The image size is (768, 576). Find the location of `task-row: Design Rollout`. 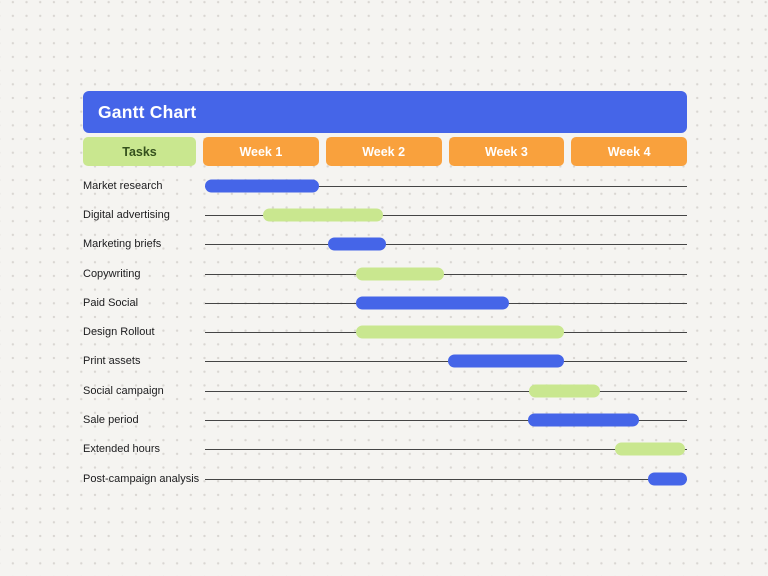

task-row: Design Rollout is located at coordinates (385, 331).